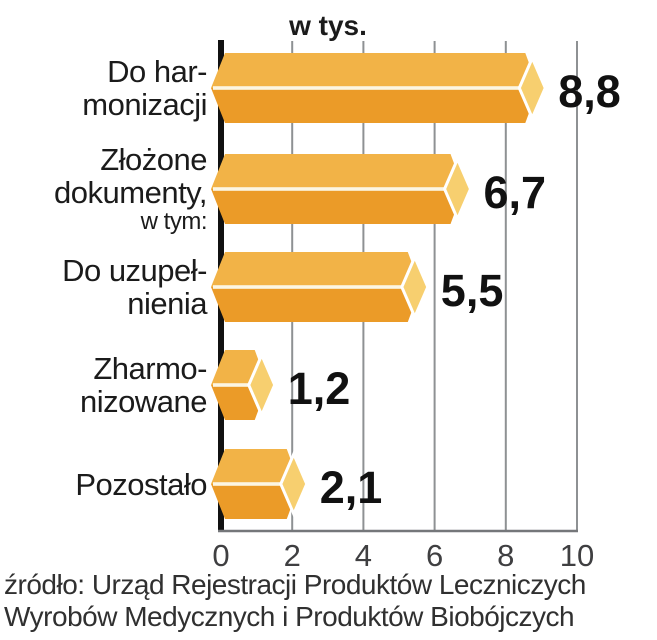  I want to click on category-label-line: Zharmo-, so click(150, 368).